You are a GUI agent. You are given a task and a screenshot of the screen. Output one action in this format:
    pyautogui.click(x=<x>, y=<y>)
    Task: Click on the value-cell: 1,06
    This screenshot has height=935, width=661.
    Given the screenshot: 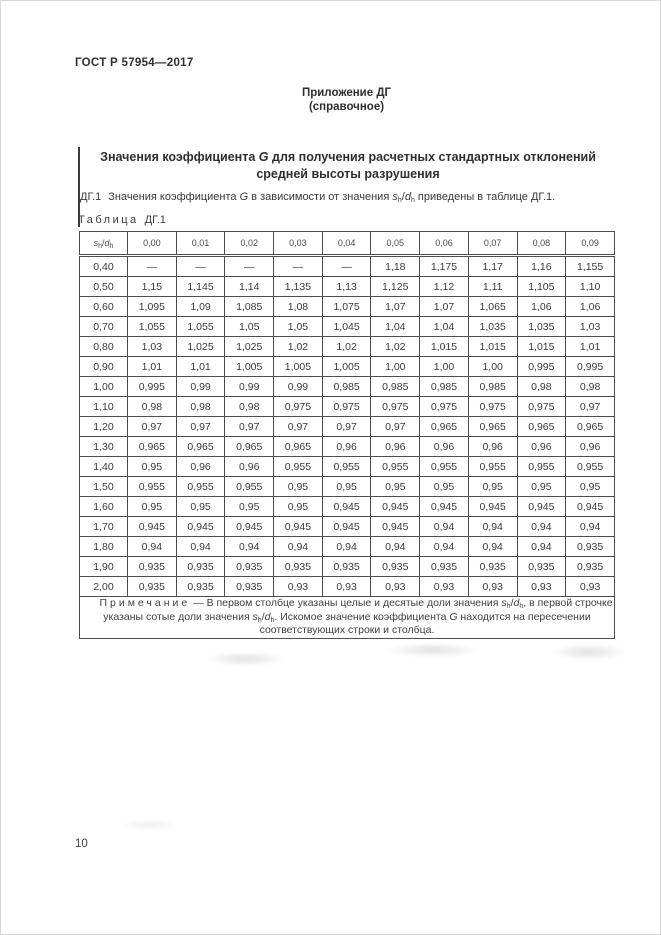 What is the action you would take?
    pyautogui.click(x=541, y=306)
    